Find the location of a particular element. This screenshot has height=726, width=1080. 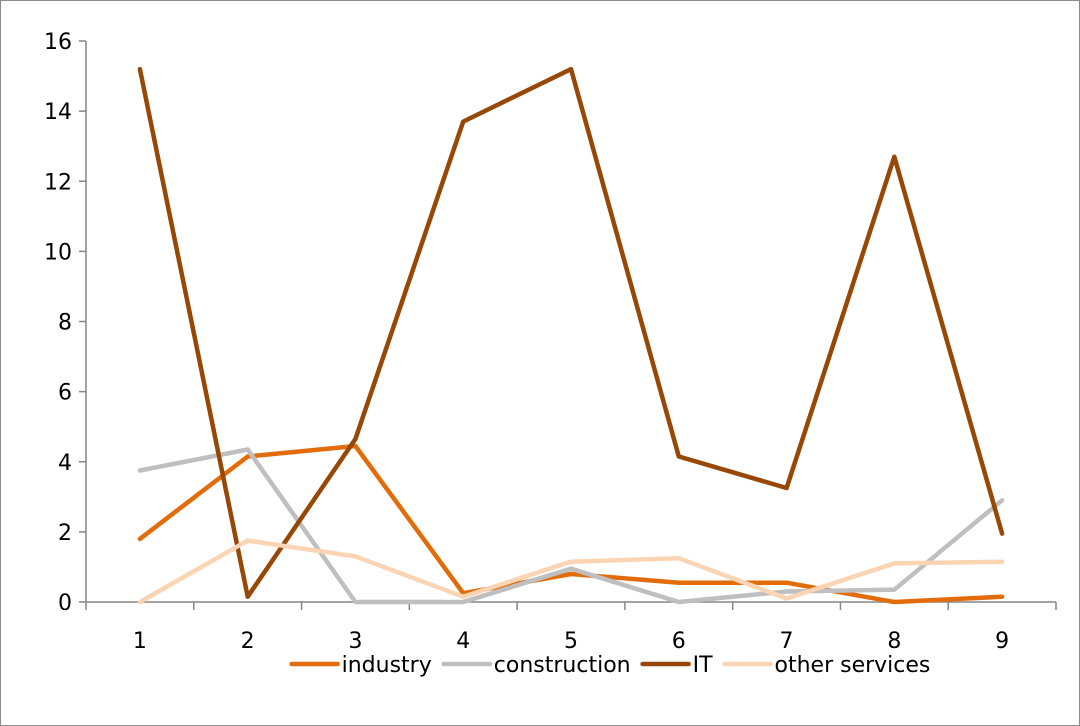

y-tick-label: 4 is located at coordinates (65, 463).